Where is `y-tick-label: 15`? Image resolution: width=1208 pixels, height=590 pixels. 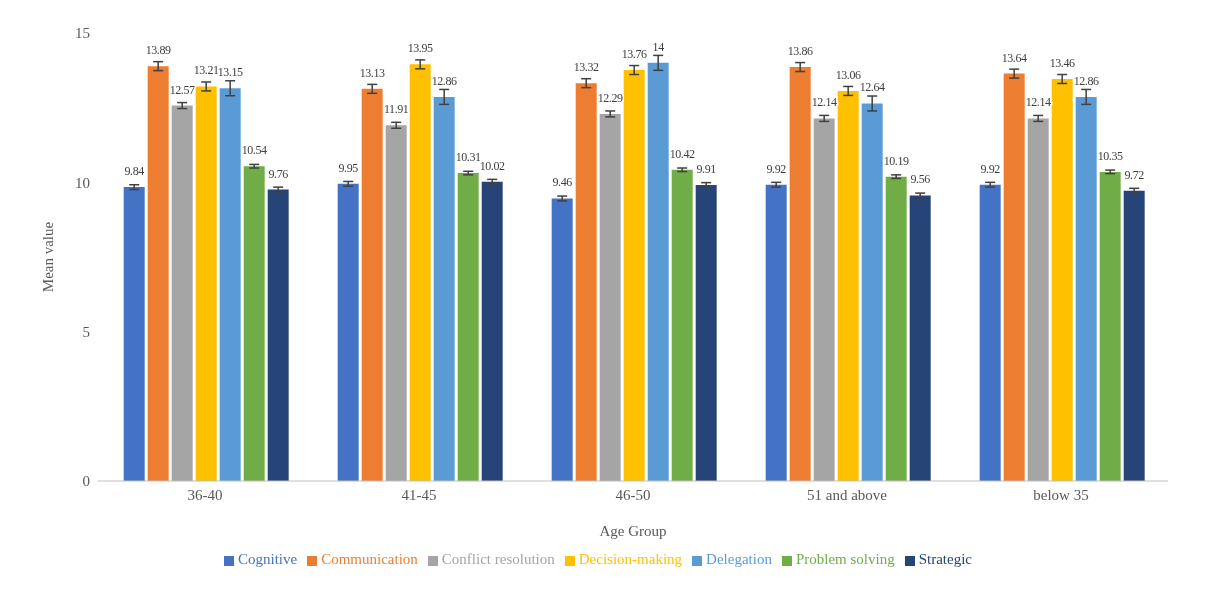 y-tick-label: 15 is located at coordinates (82, 33).